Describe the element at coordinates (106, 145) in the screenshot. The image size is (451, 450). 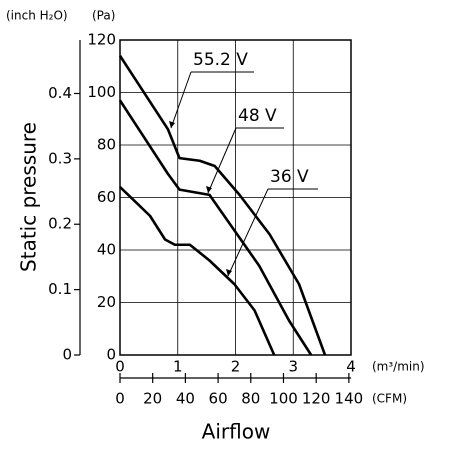
I see `y-tick-label: 80` at that location.